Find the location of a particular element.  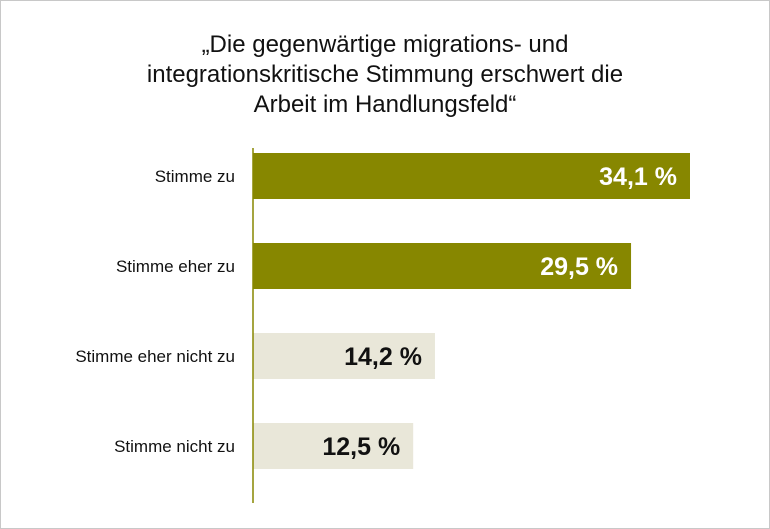

chart-title-line-1: „Die gegenwärtige migrations- und is located at coordinates (385, 44).